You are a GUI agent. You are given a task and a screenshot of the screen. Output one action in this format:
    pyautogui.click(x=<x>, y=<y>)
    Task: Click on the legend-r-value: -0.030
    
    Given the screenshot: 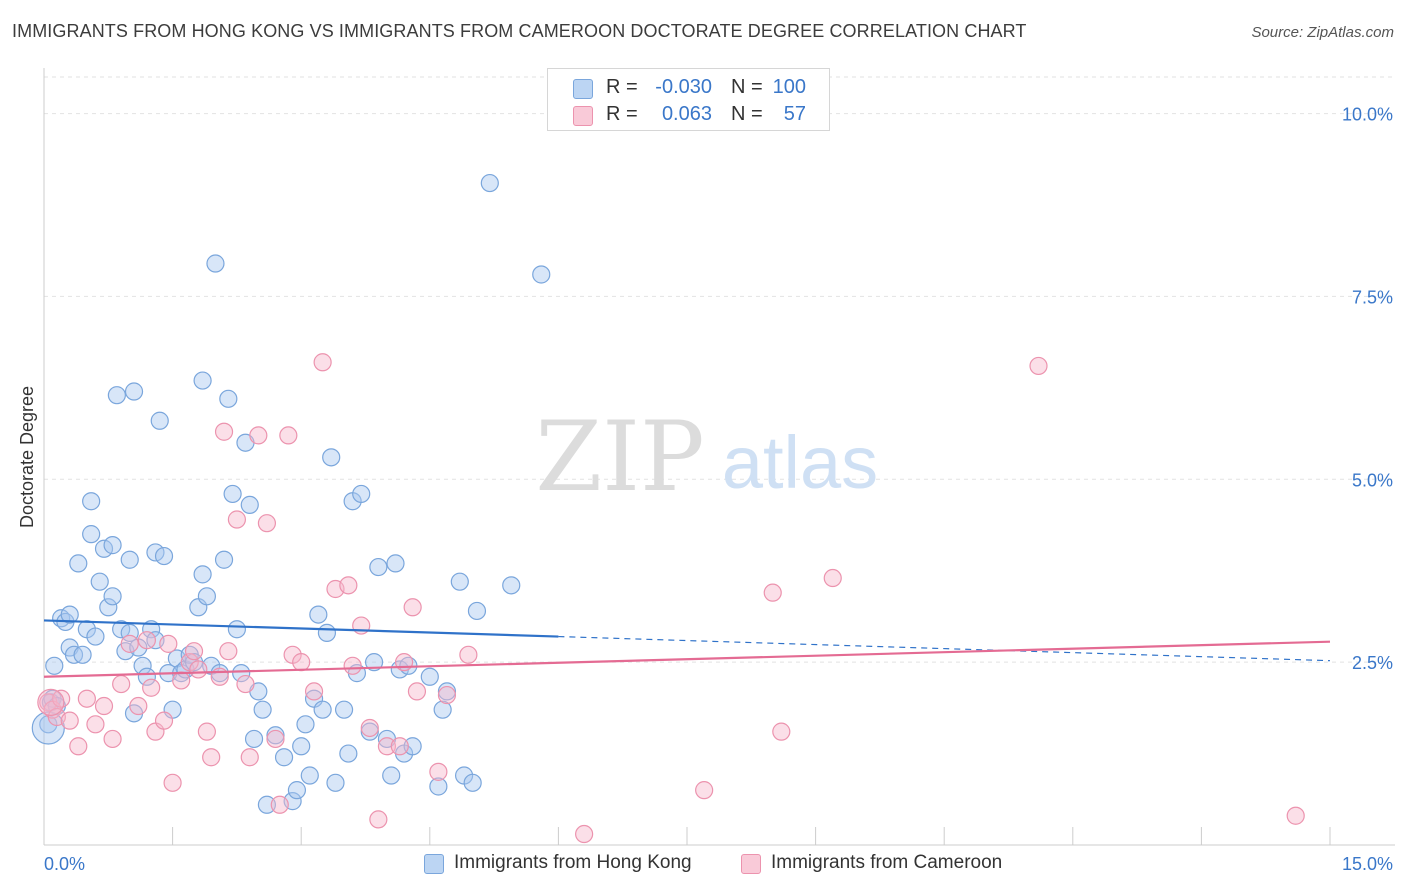 What is the action you would take?
    pyautogui.click(x=683, y=87)
    